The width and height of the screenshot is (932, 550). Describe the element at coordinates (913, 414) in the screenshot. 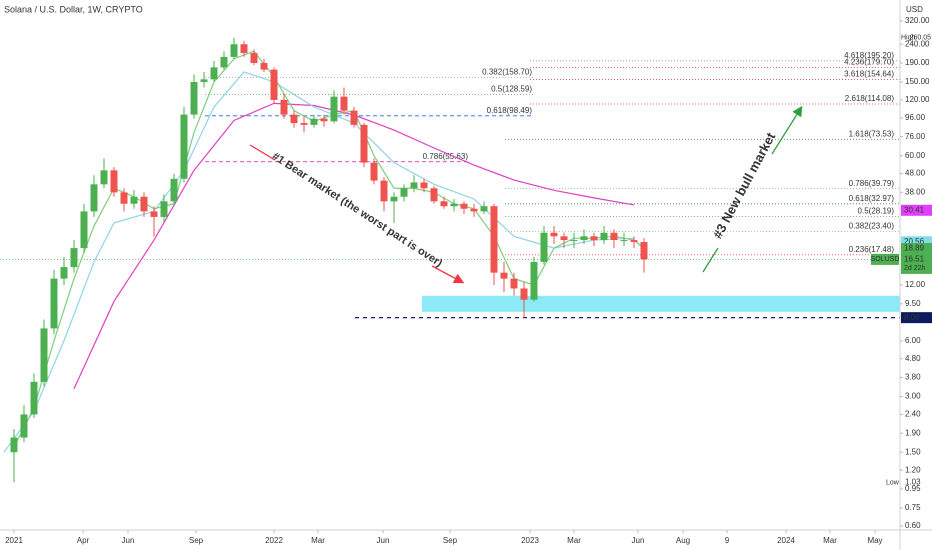

I see `y-tick-label: 2.40` at that location.